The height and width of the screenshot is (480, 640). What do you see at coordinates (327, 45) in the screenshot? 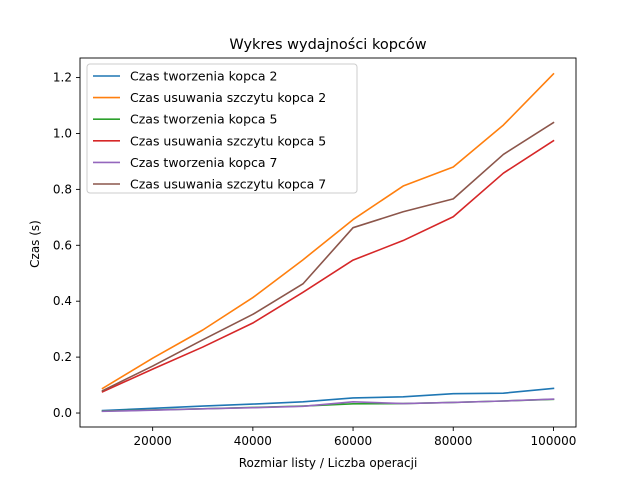
I see `chart-title: Wykres wydajności kopców` at bounding box center [327, 45].